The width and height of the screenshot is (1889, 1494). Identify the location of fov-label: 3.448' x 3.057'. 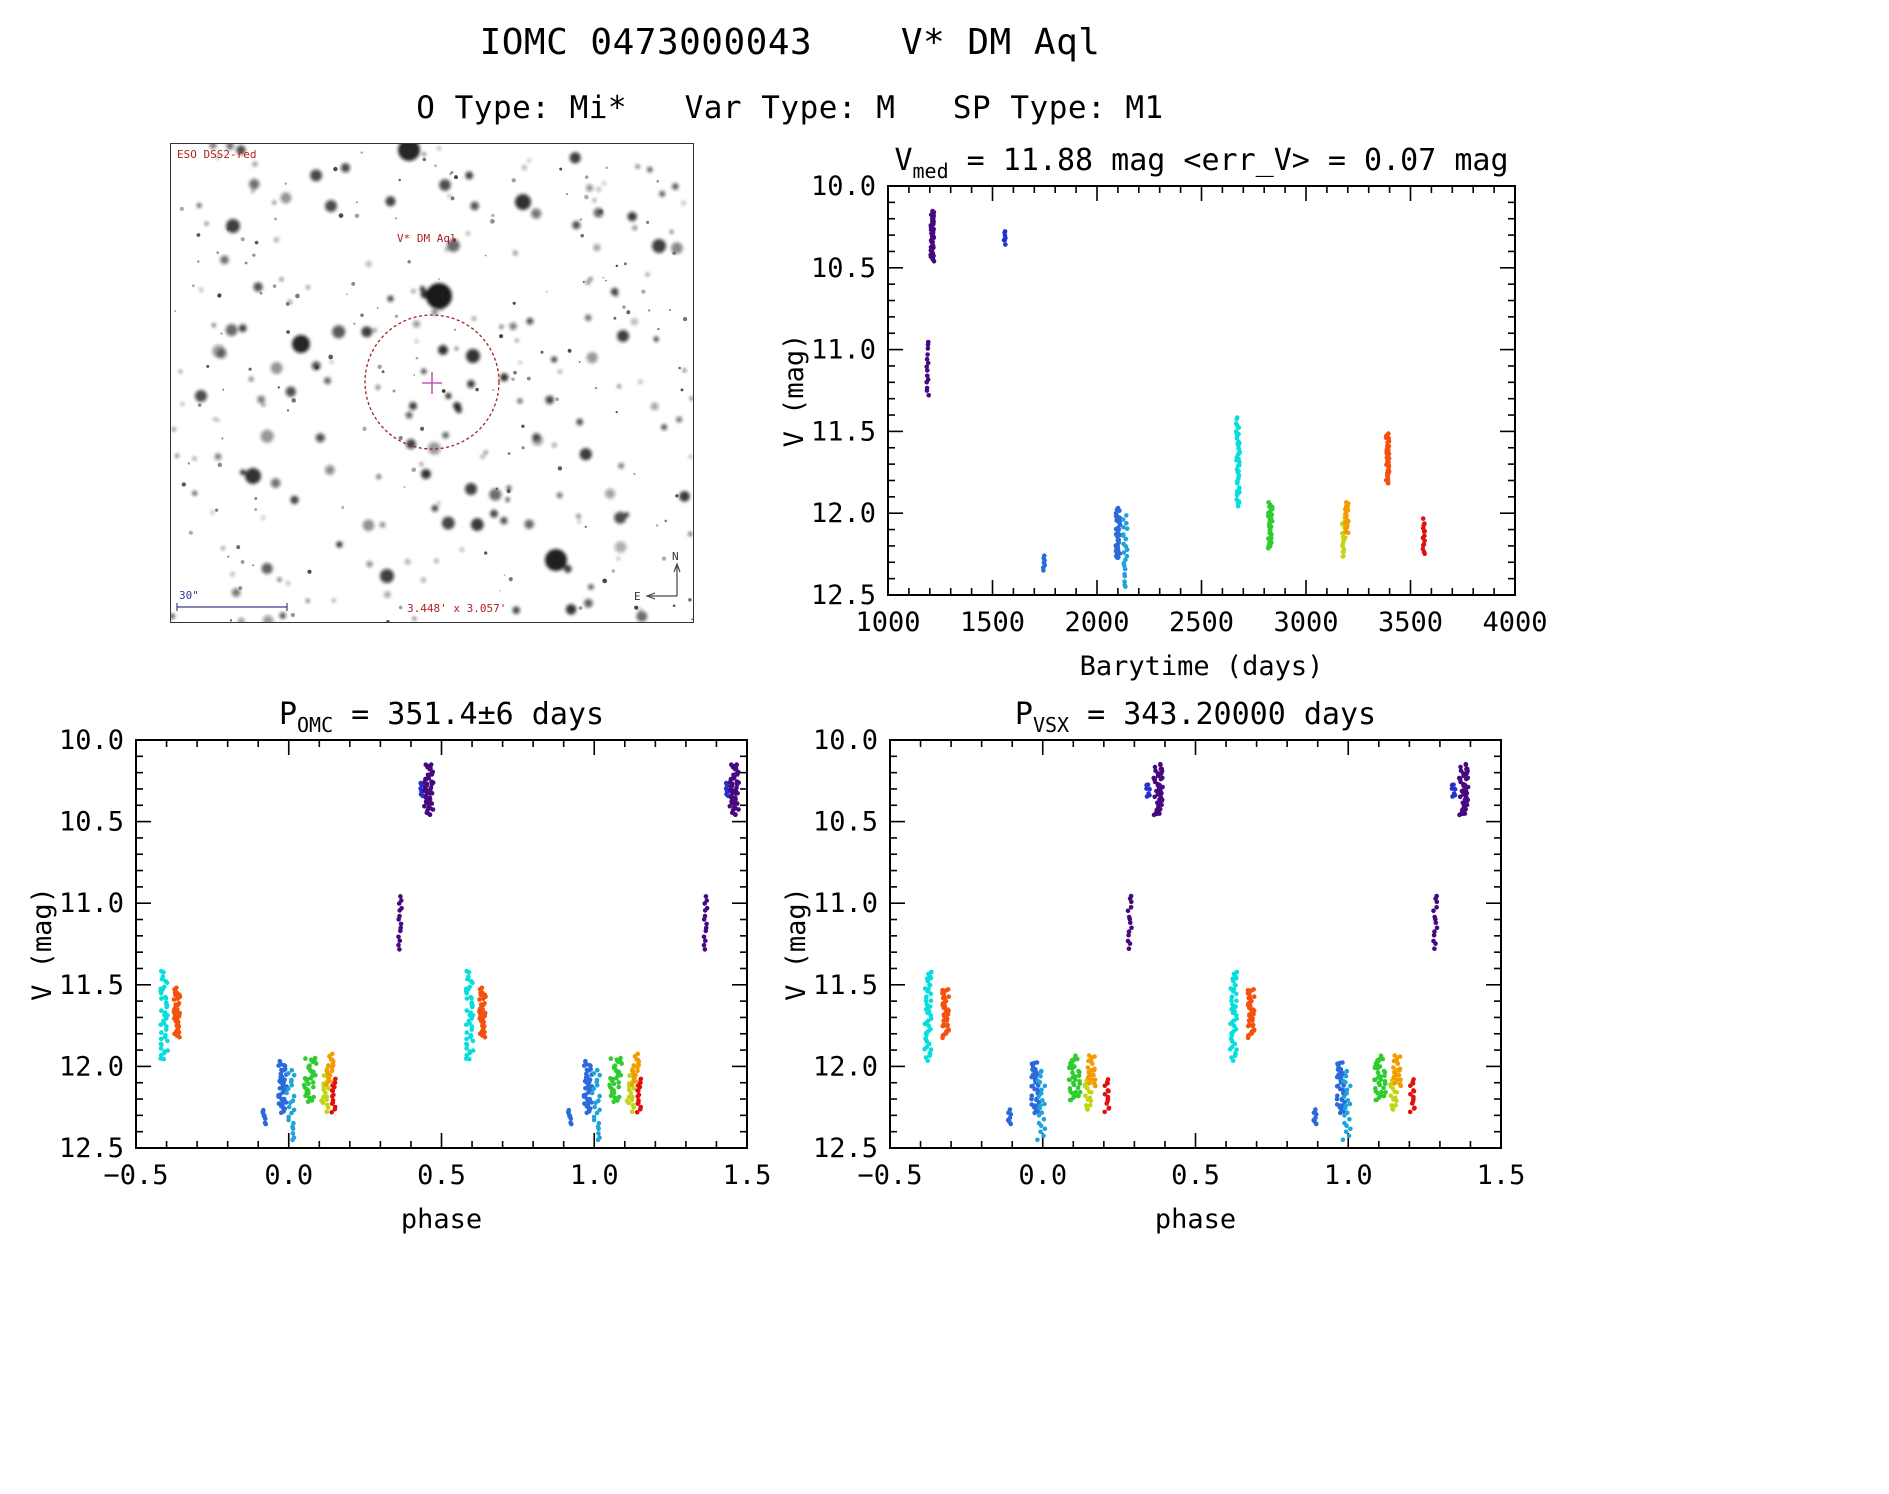
(456, 608).